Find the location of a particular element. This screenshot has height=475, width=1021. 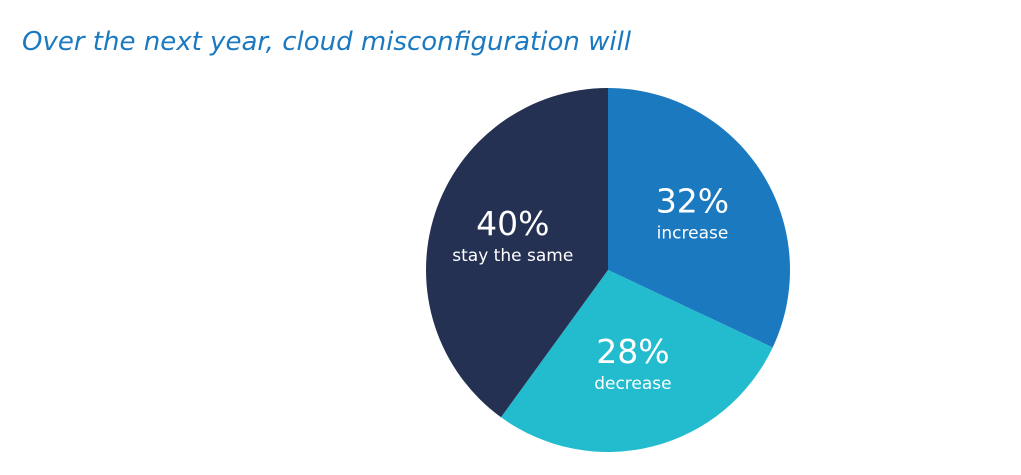

slice-value-label: 32% is located at coordinates (692, 200).